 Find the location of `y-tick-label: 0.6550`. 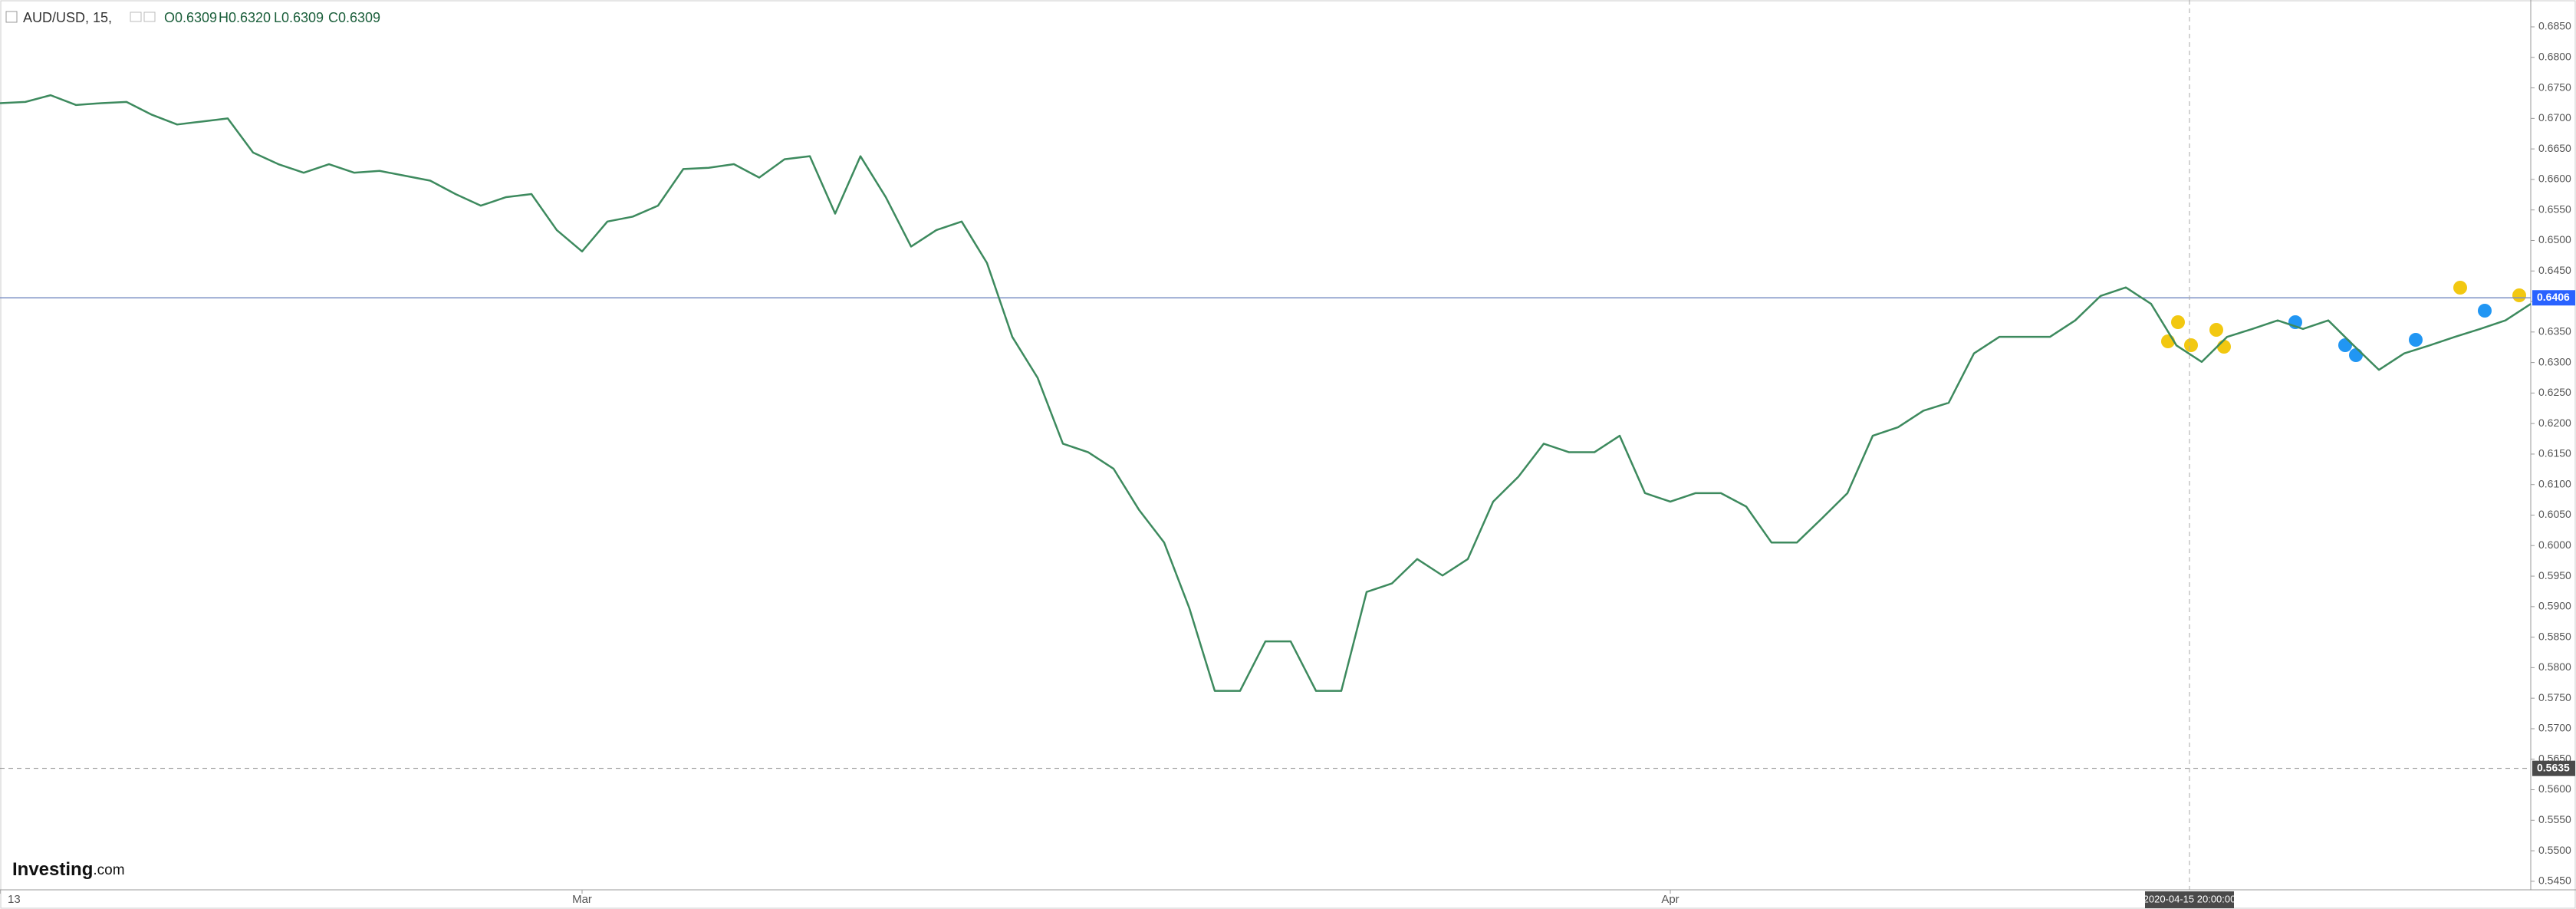

y-tick-label: 0.6550 is located at coordinates (2554, 209).